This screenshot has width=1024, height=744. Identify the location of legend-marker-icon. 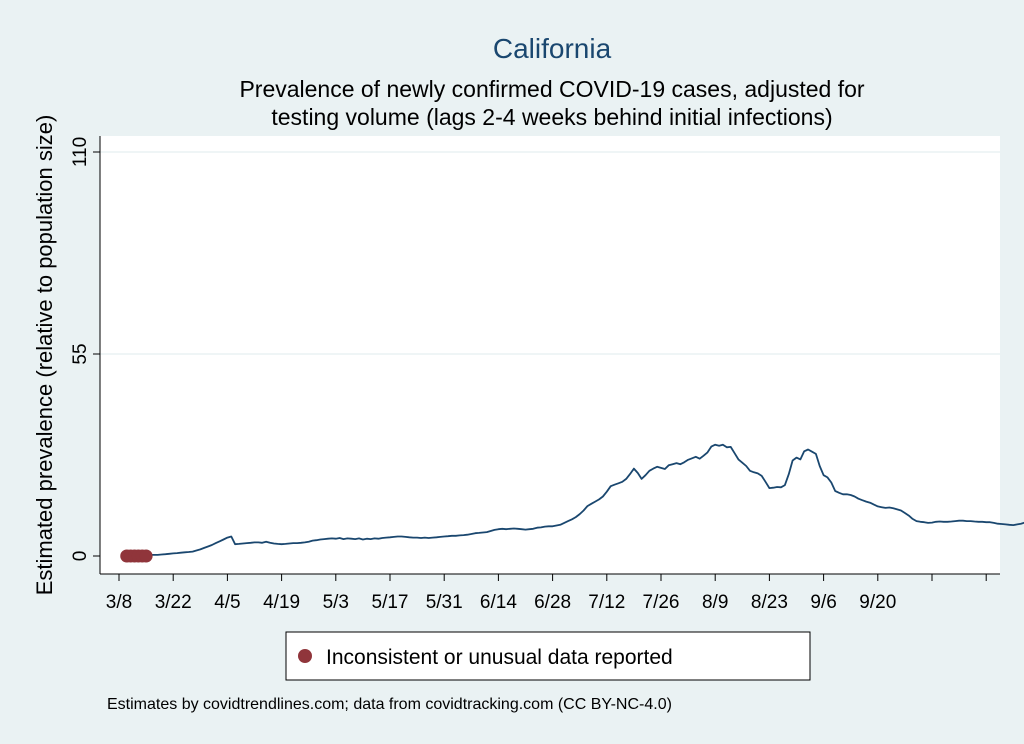
(305, 656).